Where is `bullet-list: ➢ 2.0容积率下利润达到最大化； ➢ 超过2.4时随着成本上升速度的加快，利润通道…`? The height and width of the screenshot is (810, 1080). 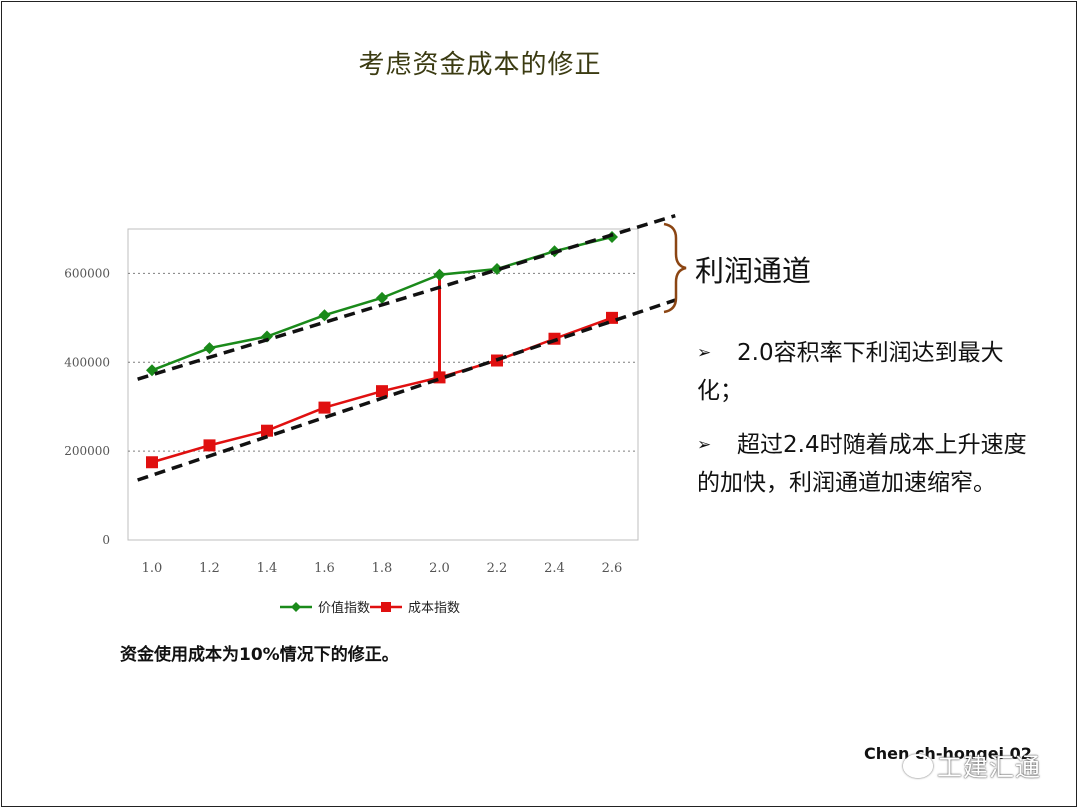
bullet-list: ➢ 2.0容积率下利润达到最大化； ➢ 超过2.4时随着成本上升速度的加快，利润通道… is located at coordinates (869, 426).